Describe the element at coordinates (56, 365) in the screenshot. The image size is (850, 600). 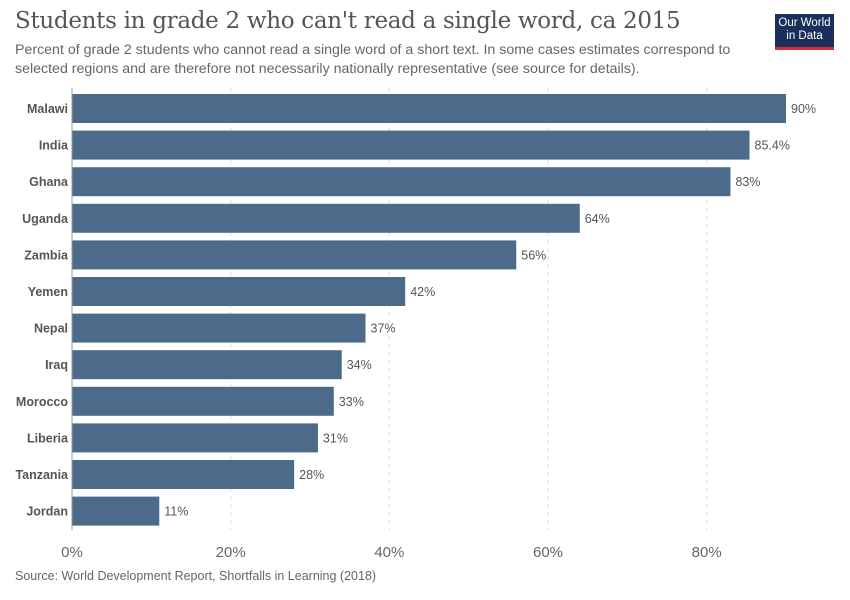
I see `category-label: Iraq` at that location.